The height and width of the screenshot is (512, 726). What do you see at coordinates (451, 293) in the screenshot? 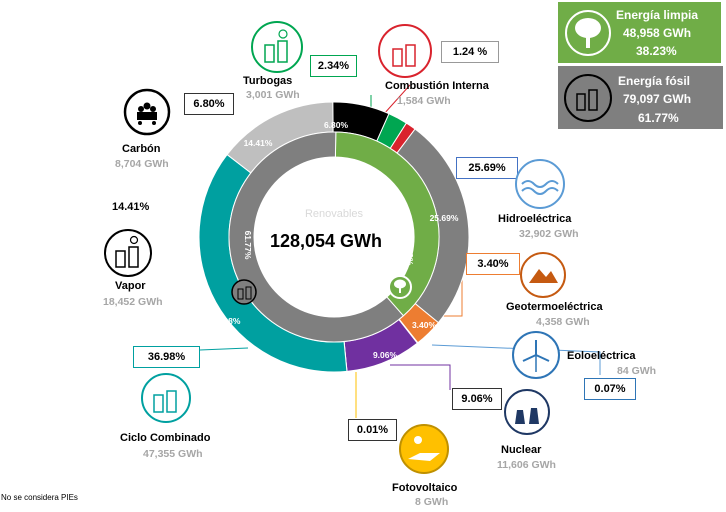
I see `leader-line-geo` at bounding box center [451, 293].